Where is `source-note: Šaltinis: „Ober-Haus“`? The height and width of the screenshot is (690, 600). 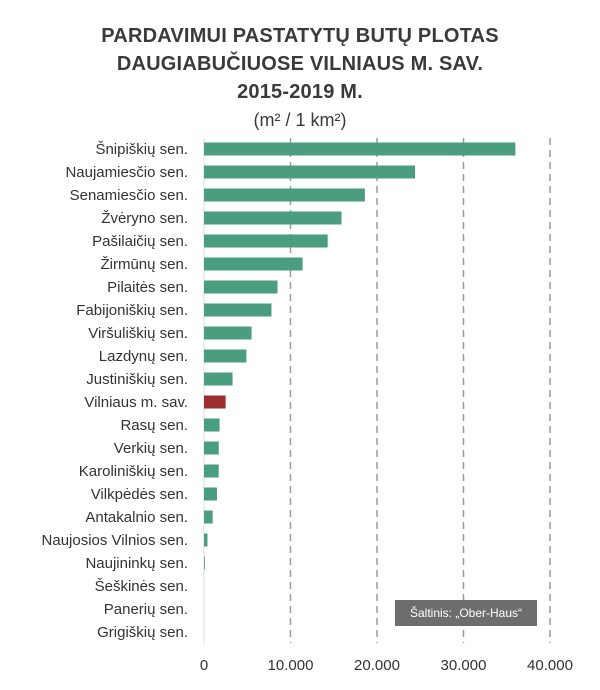 source-note: Šaltinis: „Ober-Haus“ is located at coordinates (466, 613).